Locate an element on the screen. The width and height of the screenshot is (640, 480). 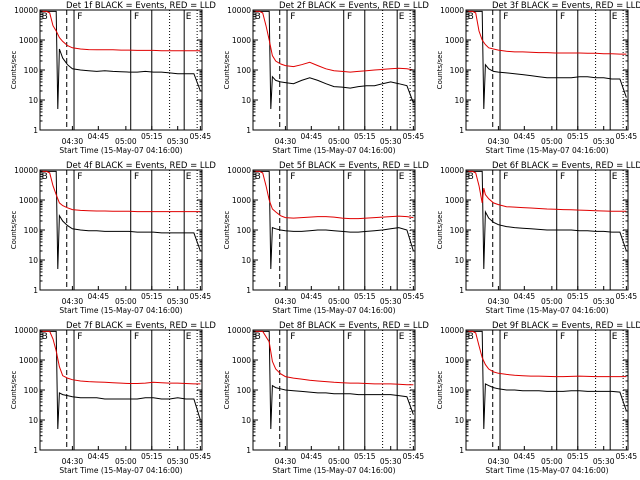
panel-title: Det 6f BLACK = Events, RED = LLD is located at coordinates (566, 166).